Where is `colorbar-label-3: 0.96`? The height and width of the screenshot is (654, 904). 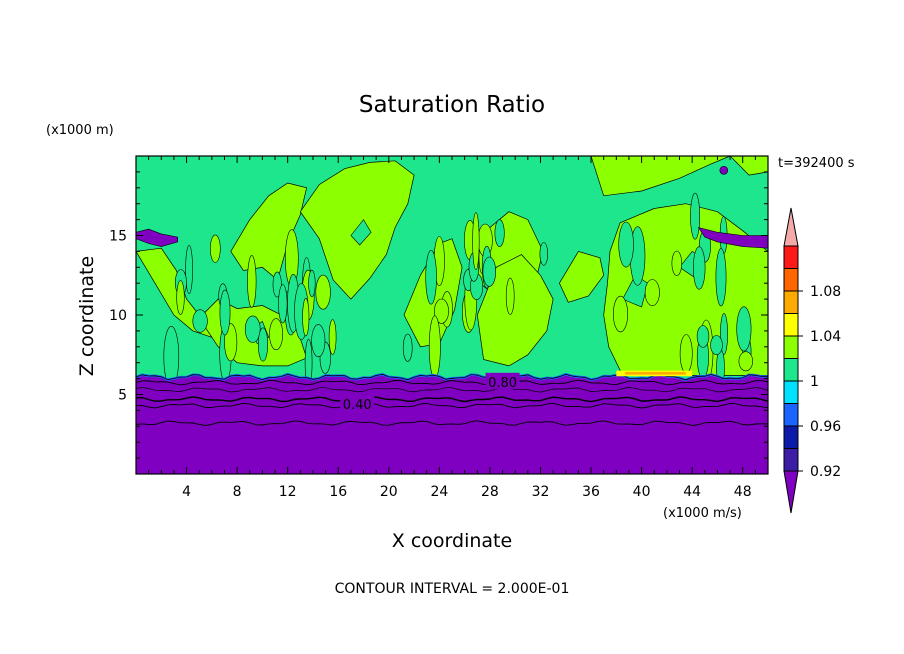
colorbar-label-3: 0.96 is located at coordinates (825, 427).